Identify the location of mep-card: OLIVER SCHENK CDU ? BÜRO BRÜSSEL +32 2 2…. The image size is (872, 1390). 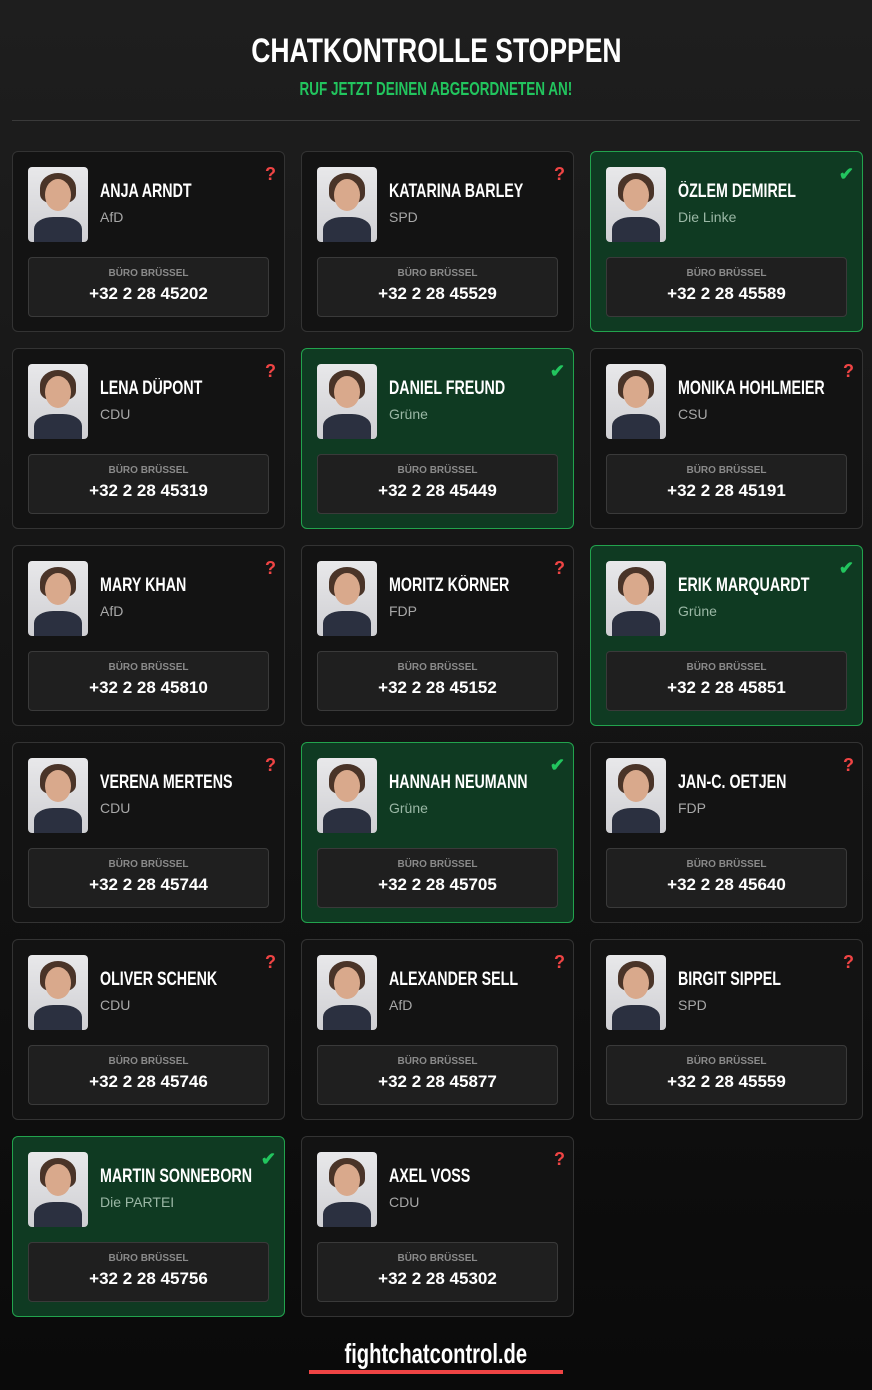
(148, 1029).